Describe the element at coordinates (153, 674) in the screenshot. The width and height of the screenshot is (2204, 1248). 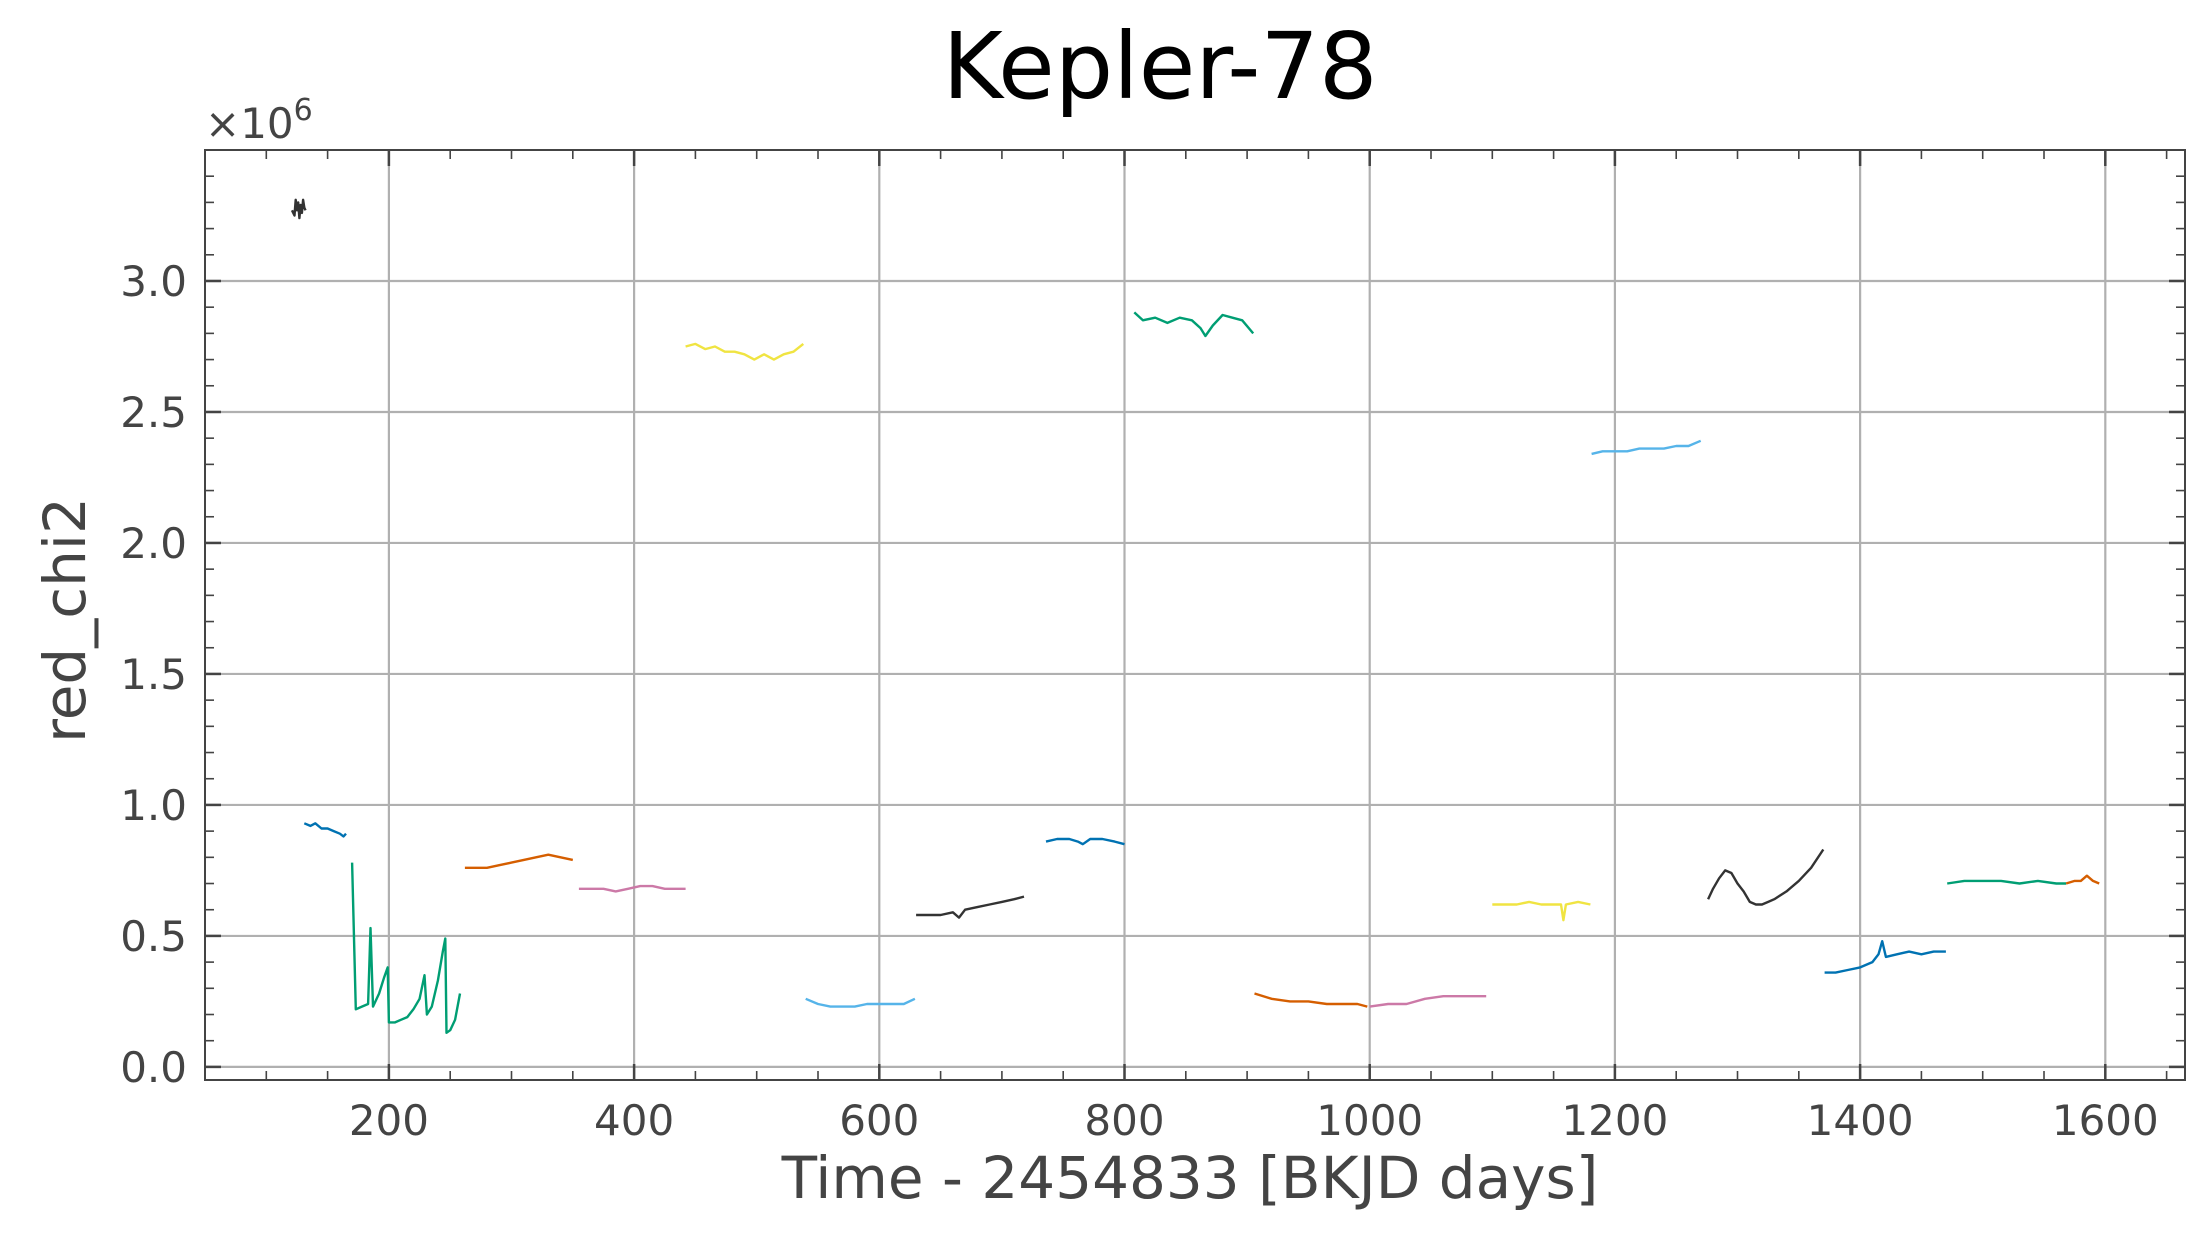
I see `y-tick-label: 1.5` at that location.